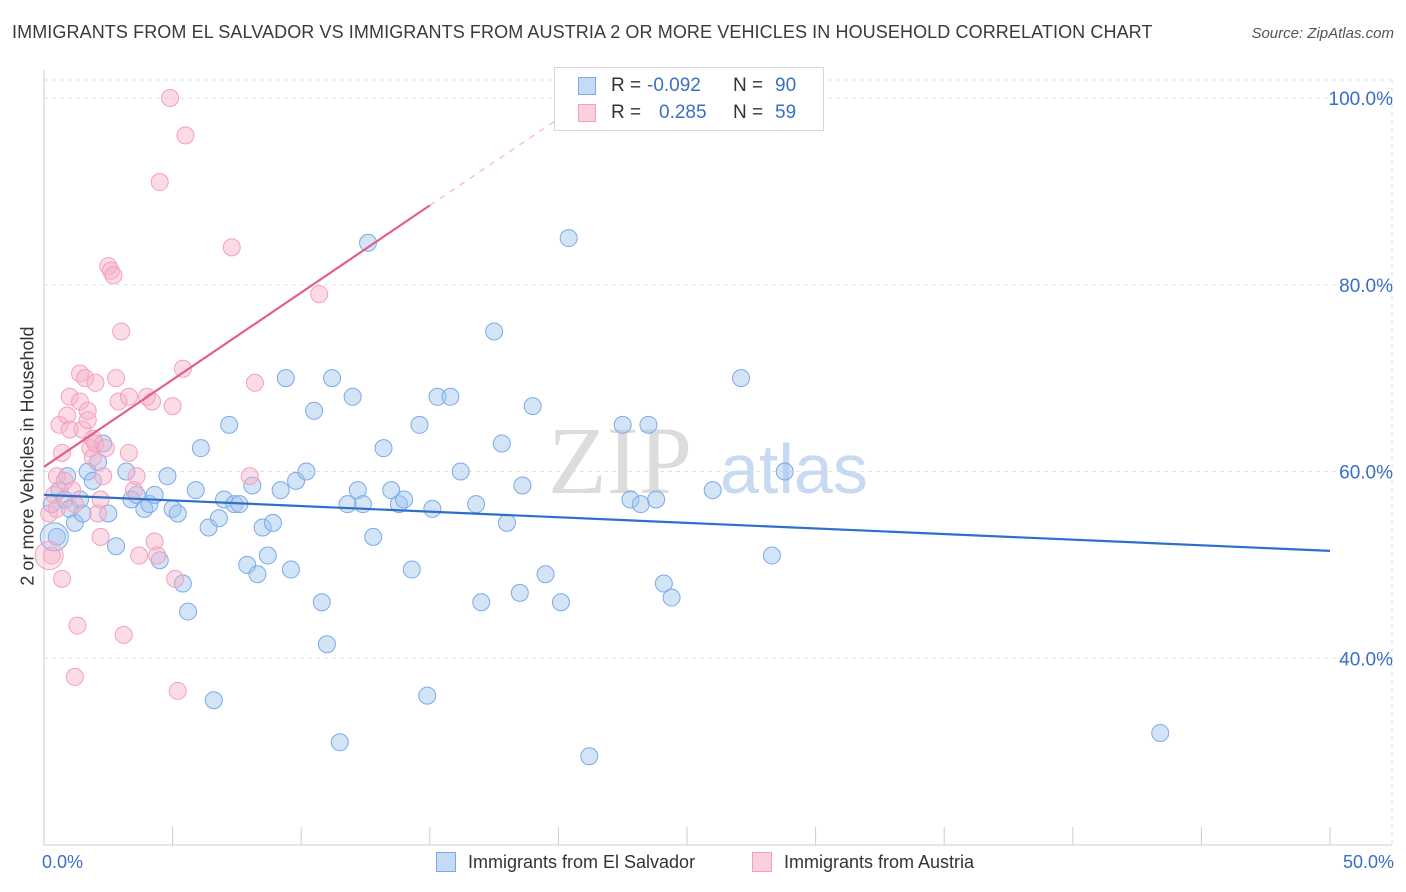 The width and height of the screenshot is (1406, 892). I want to click on austria-swatch, so click(587, 113).